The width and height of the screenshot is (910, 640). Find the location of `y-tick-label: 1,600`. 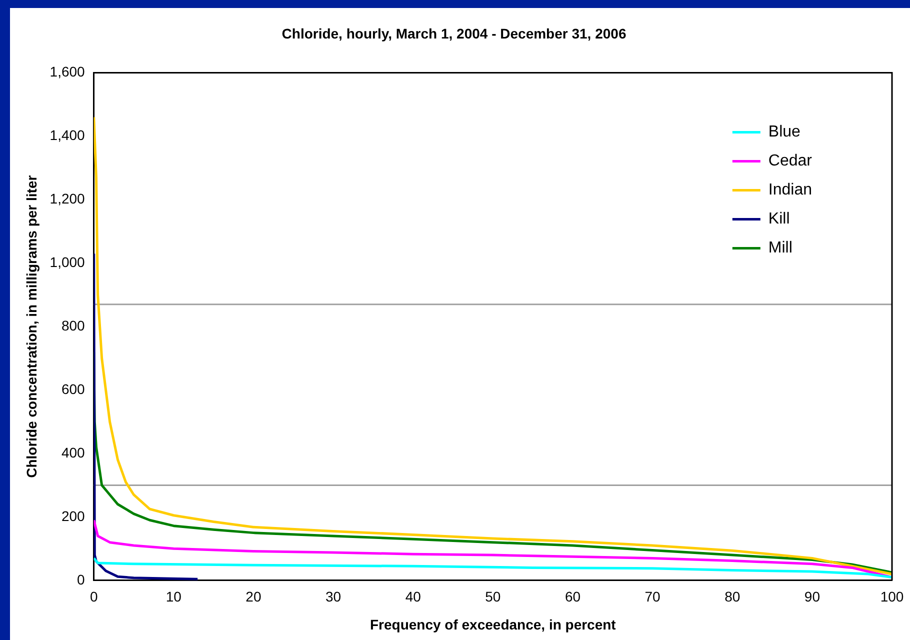

y-tick-label: 1,600 is located at coordinates (68, 72).